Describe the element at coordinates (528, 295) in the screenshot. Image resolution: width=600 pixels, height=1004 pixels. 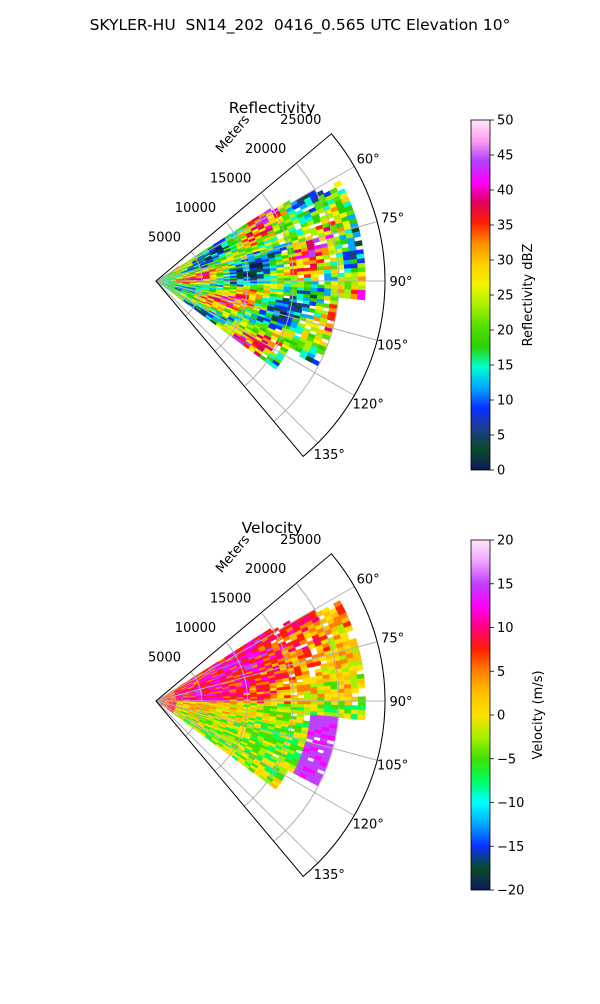
I see `colorbar-label: Reflectivity dBZ` at that location.